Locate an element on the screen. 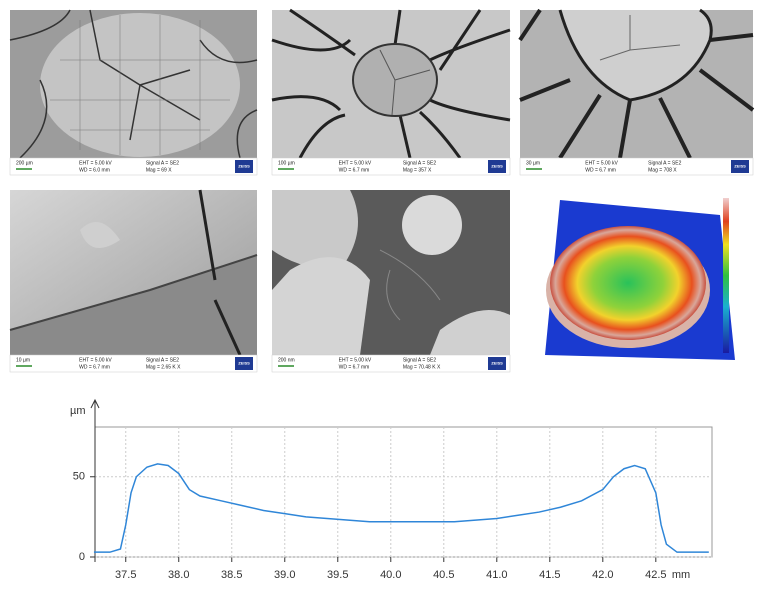 This screenshot has width=768, height=596. x-tick-label: 37.5 is located at coordinates (125, 575).